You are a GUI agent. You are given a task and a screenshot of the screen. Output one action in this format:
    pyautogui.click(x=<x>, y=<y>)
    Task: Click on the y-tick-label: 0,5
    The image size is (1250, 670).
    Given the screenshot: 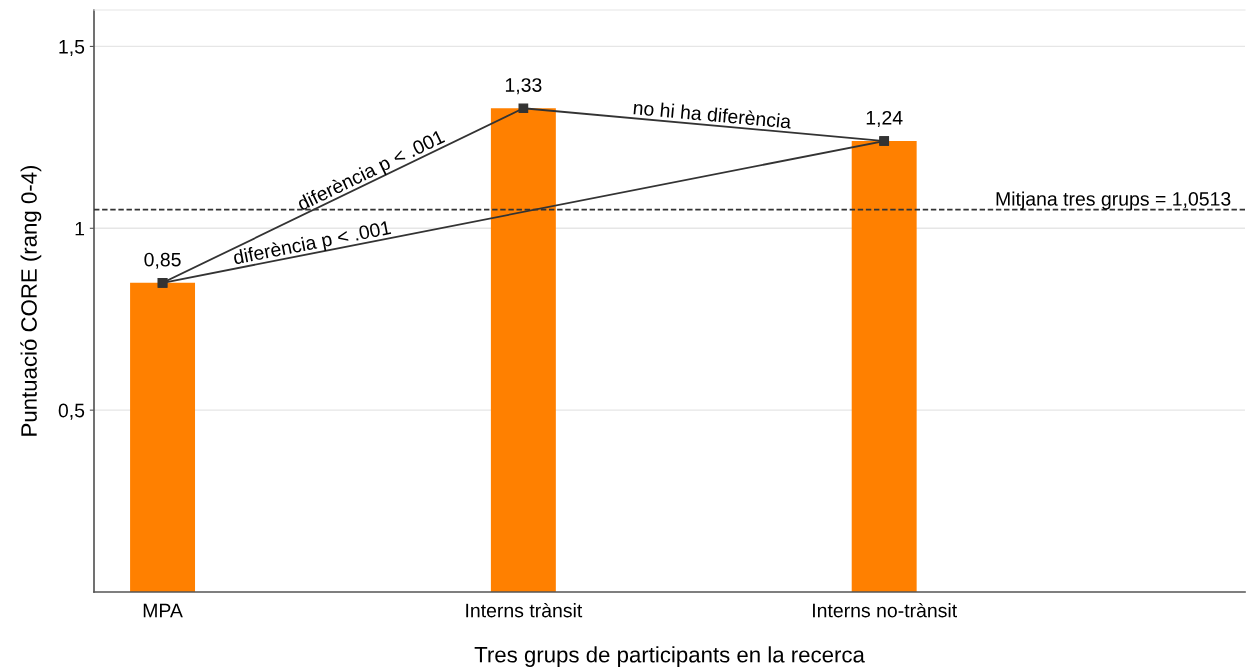 What is the action you would take?
    pyautogui.click(x=71, y=411)
    